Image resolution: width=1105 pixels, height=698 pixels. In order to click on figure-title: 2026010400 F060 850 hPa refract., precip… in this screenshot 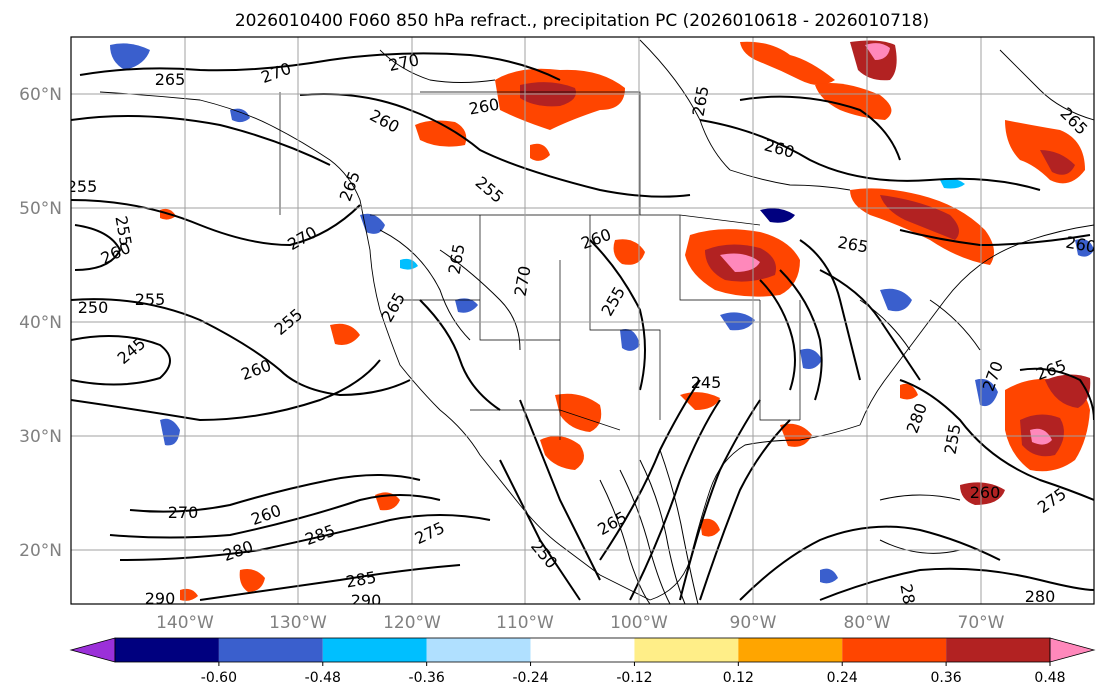, I will do `click(582, 21)`.